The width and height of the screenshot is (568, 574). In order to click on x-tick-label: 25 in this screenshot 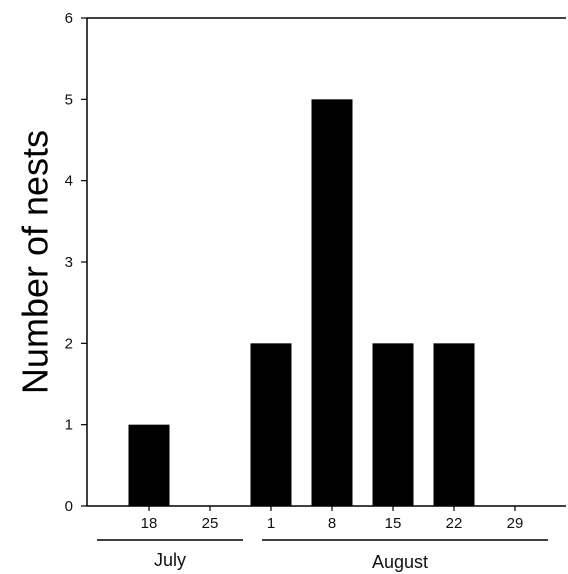, I will do `click(210, 523)`.